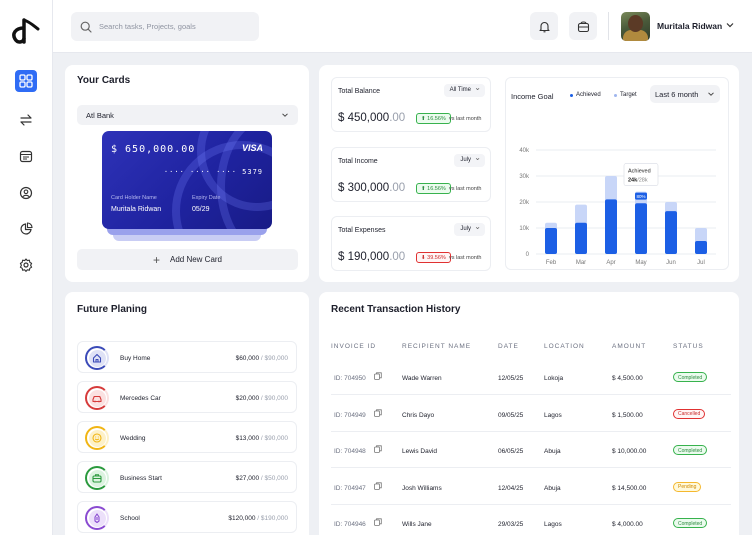  What do you see at coordinates (524, 203) in the screenshot?
I see `y-tick-label: 20k` at bounding box center [524, 203].